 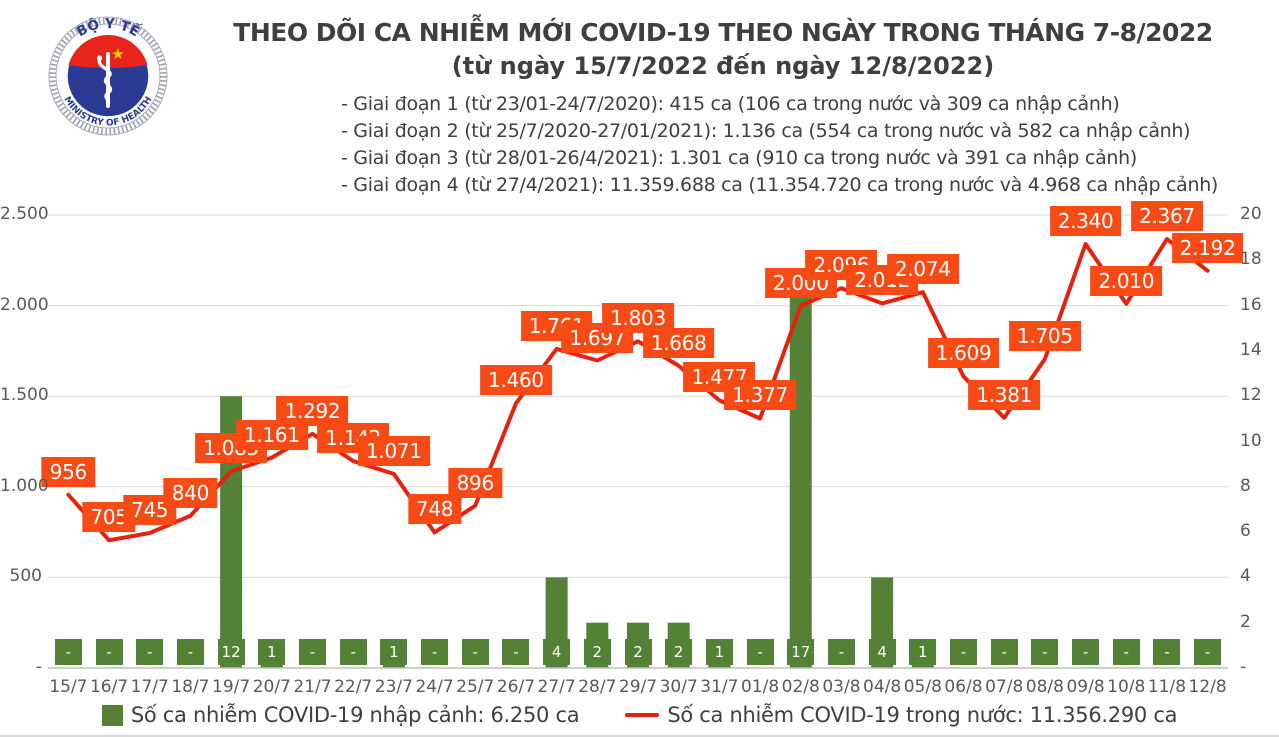 What do you see at coordinates (231, 687) in the screenshot?
I see `x-axis-label: 19/7` at bounding box center [231, 687].